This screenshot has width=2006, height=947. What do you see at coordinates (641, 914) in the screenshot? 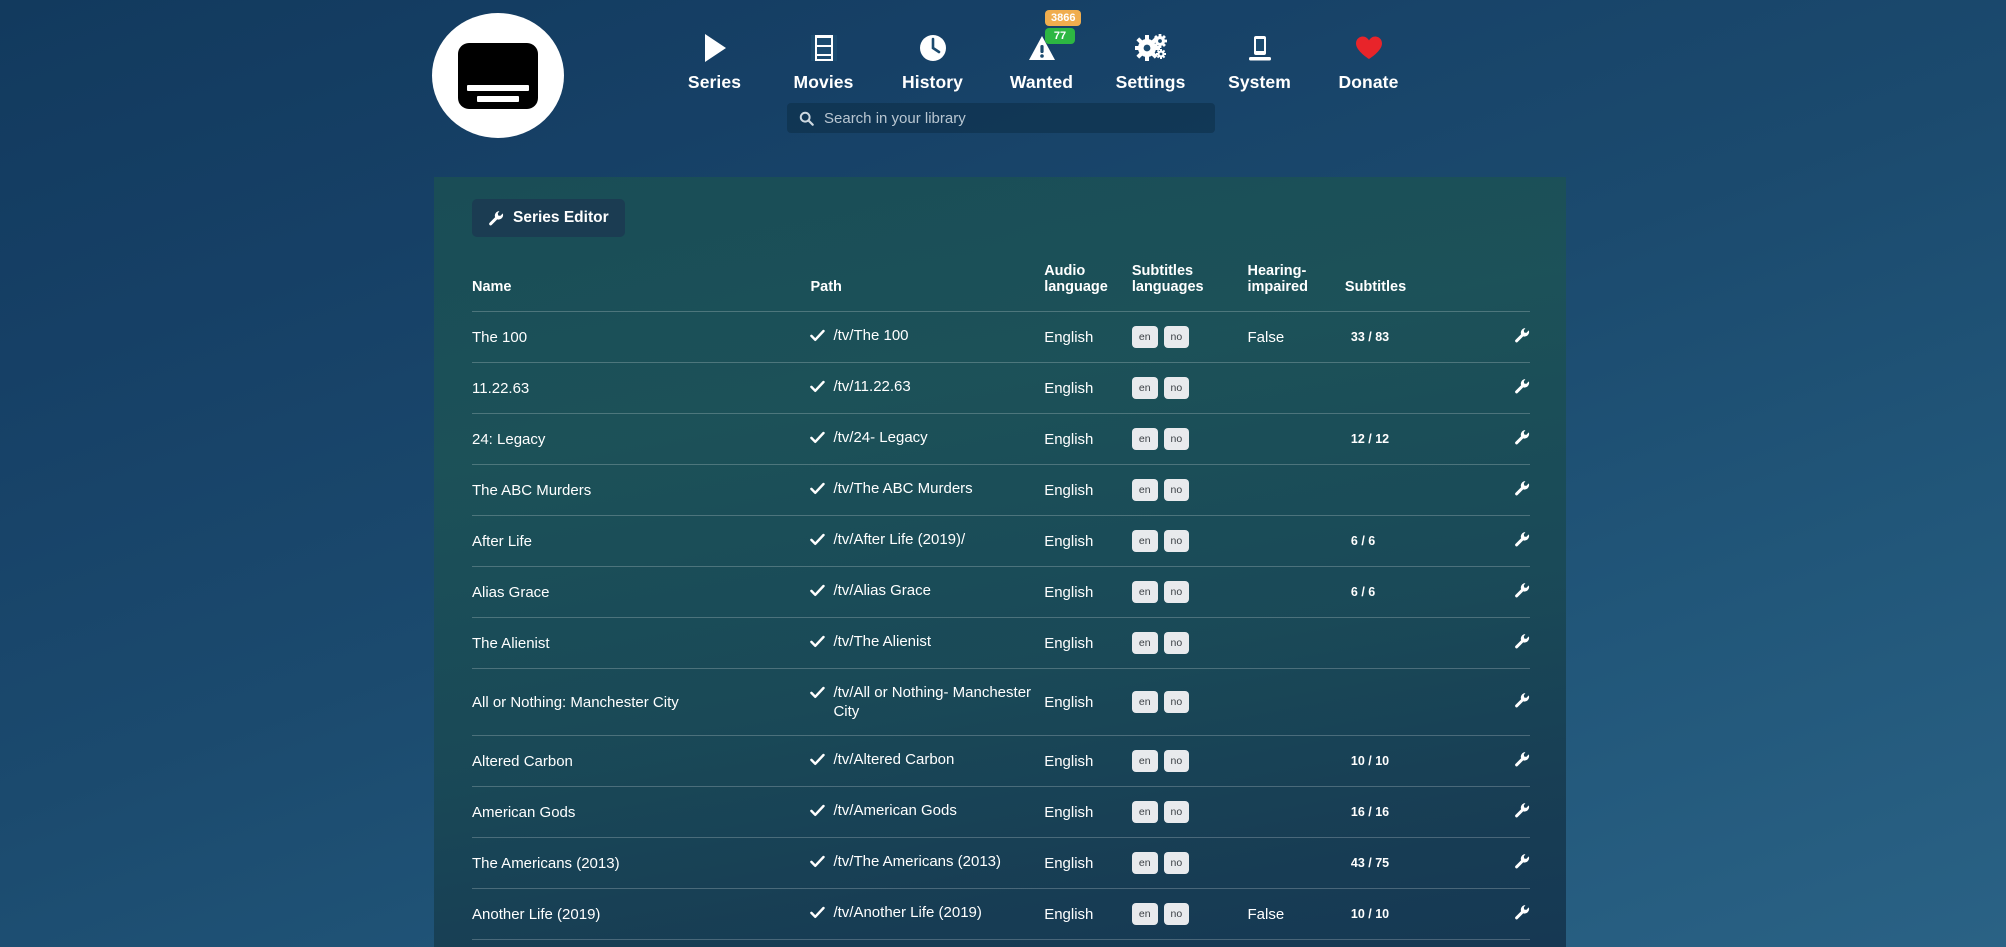
I see `cell-name: Another Life (2019)` at bounding box center [641, 914].